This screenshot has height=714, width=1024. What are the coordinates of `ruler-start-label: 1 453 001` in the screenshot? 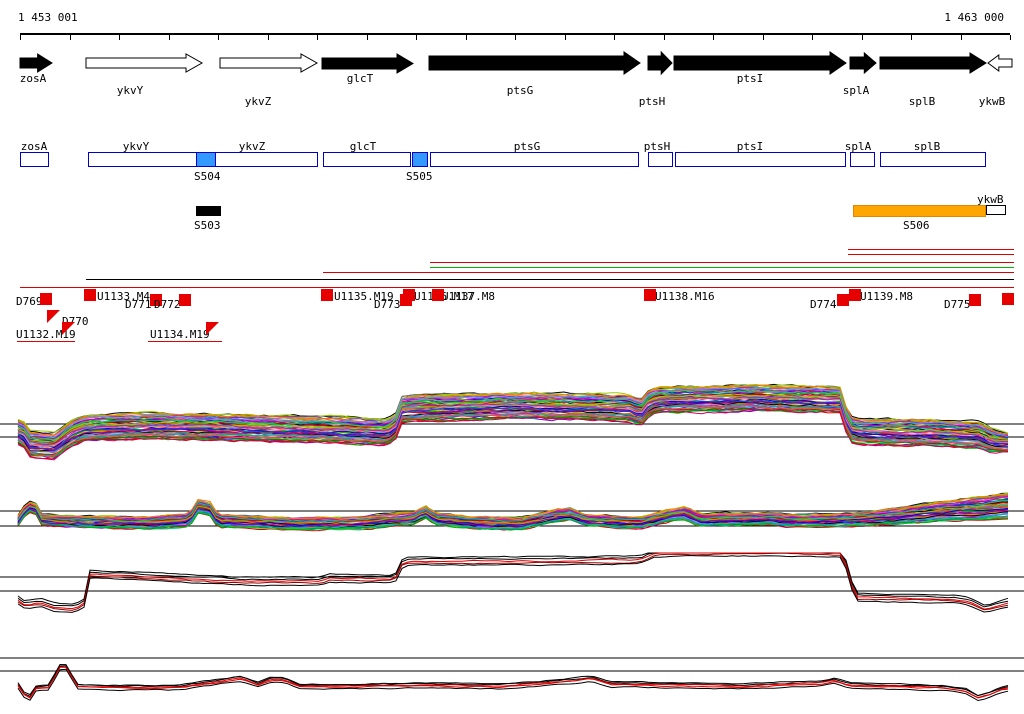 It's located at (48, 17).